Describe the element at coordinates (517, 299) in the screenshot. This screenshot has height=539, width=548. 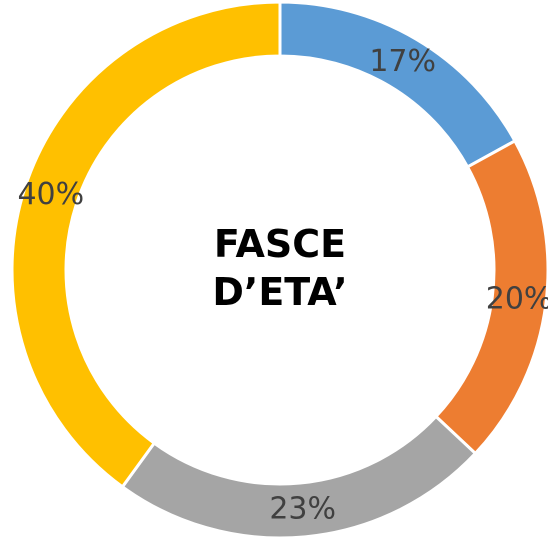
I see `data-label: 20%` at that location.